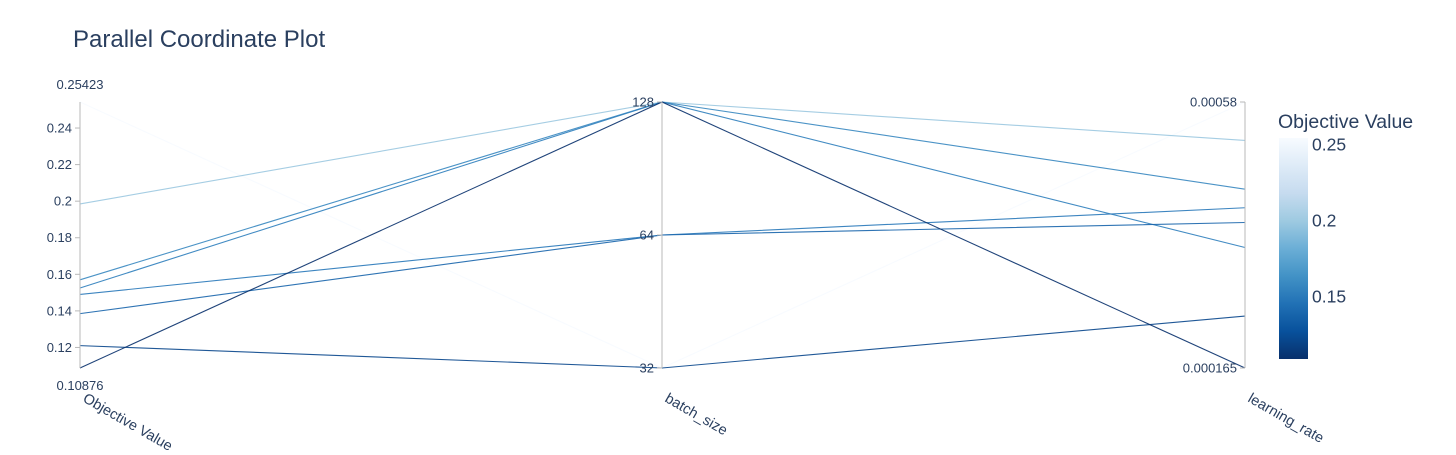 The width and height of the screenshot is (1456, 455). What do you see at coordinates (59, 274) in the screenshot?
I see `axis-tick-label-objective: 0.16` at bounding box center [59, 274].